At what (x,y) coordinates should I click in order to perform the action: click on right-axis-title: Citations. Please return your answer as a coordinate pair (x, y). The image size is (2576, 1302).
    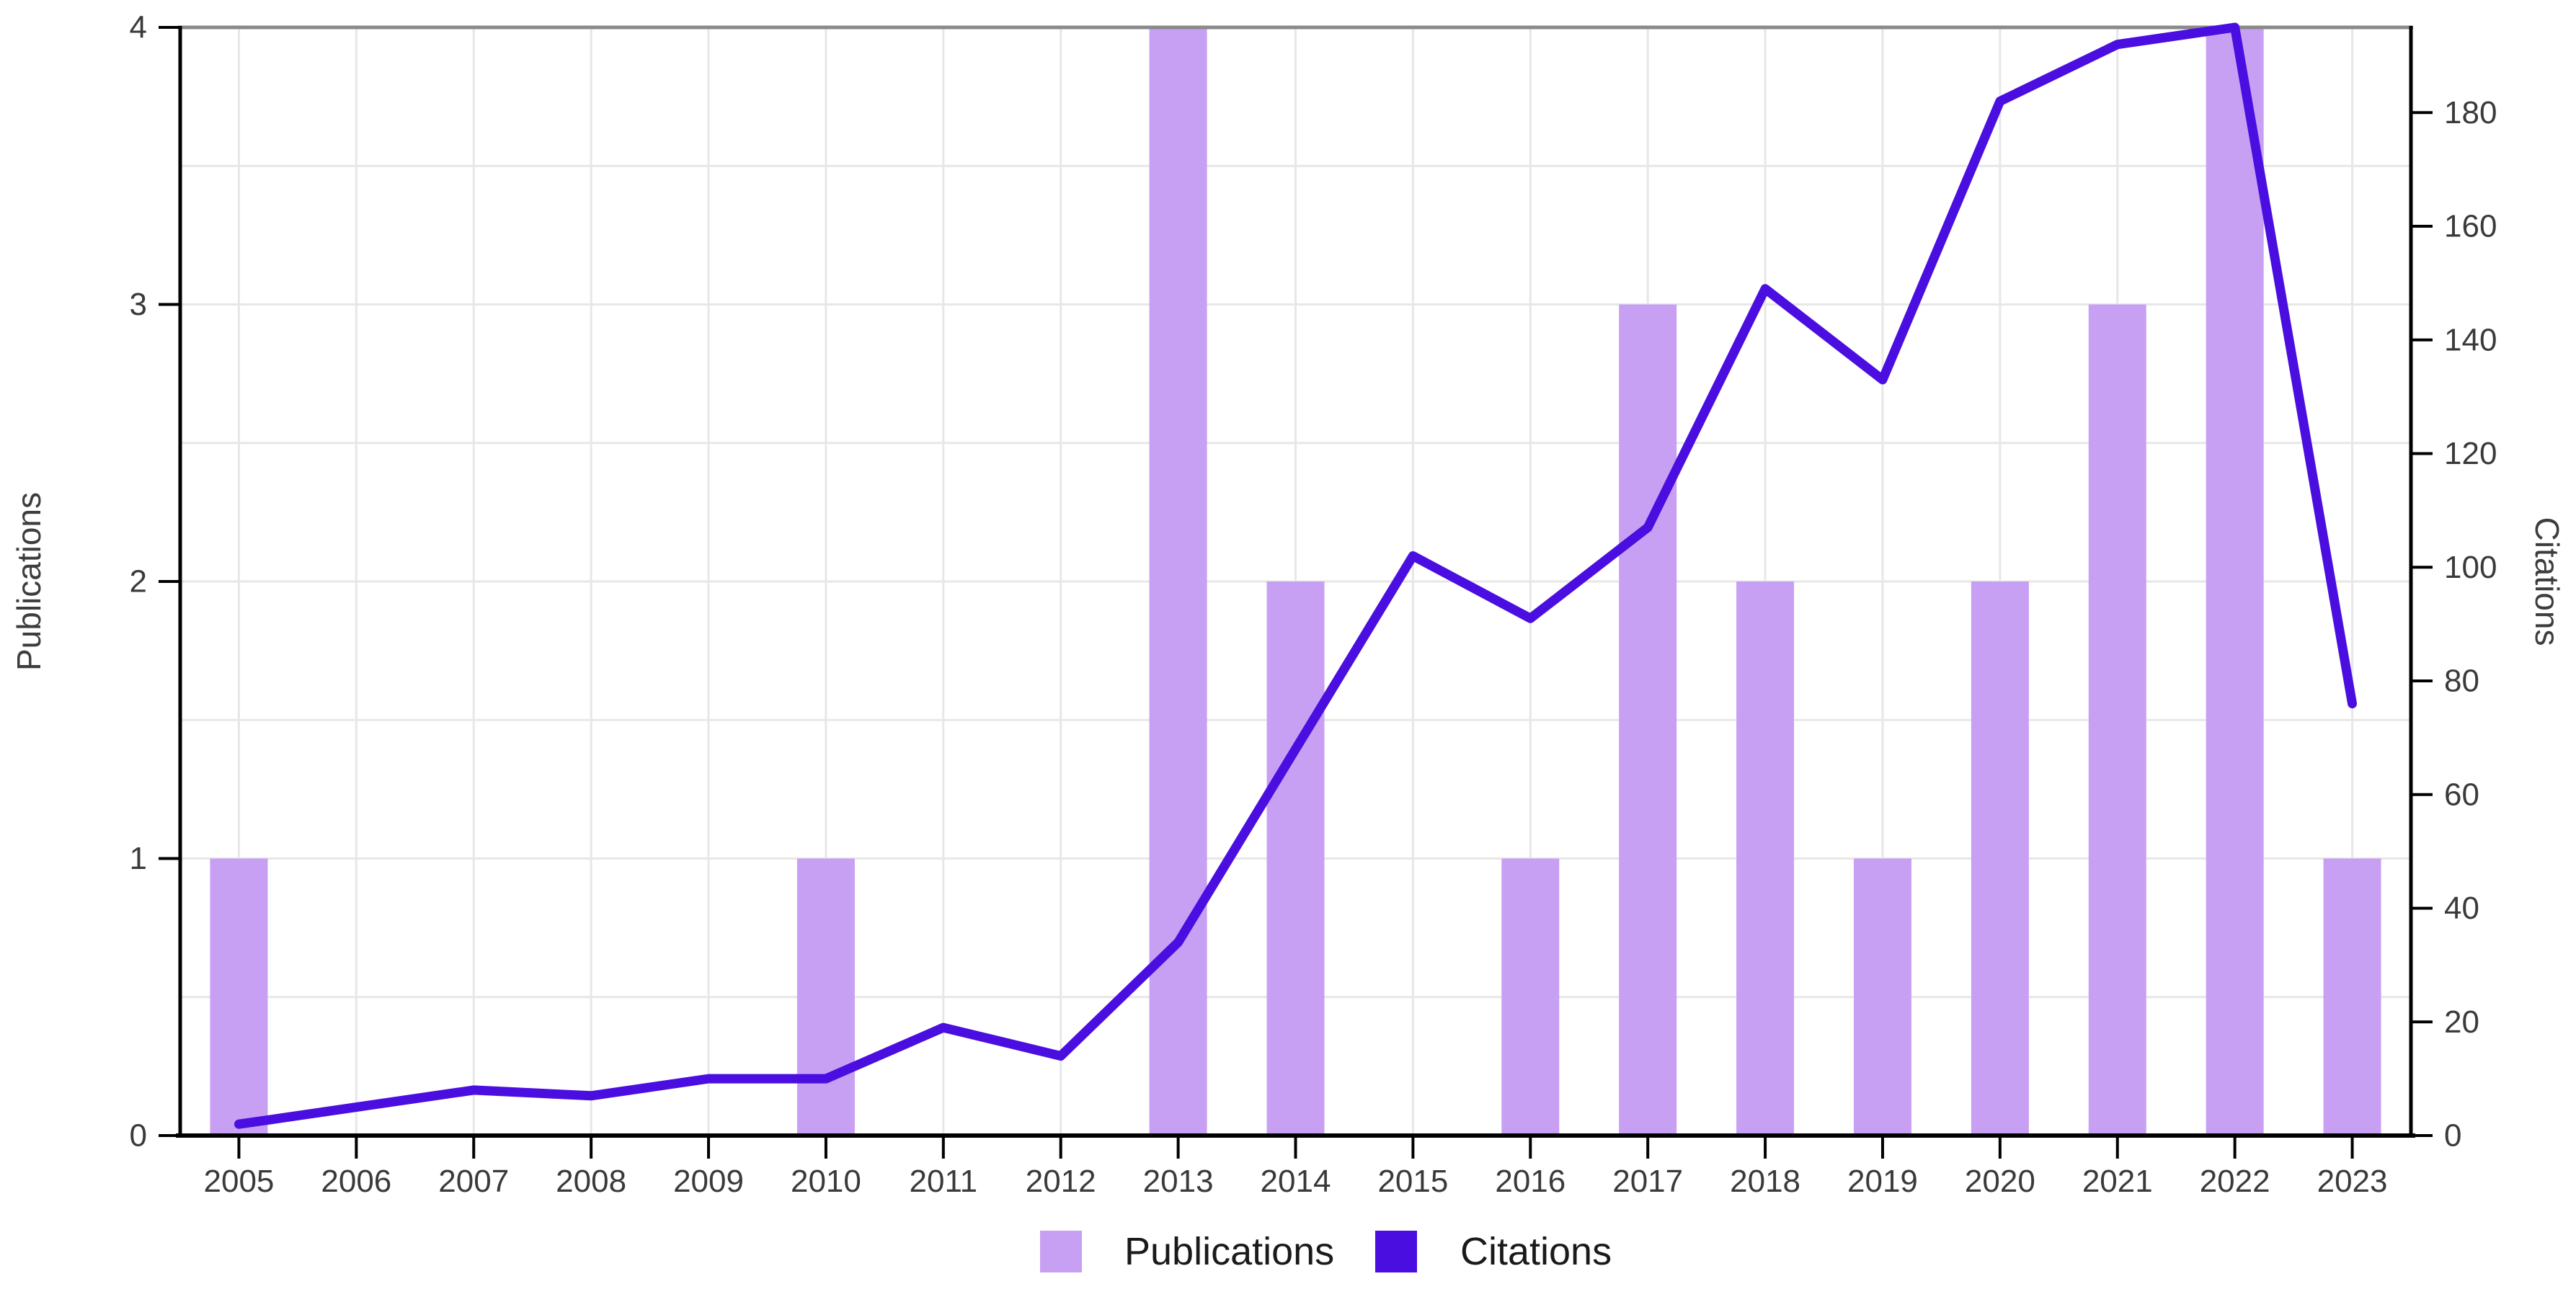
    Looking at the image, I should click on (2547, 581).